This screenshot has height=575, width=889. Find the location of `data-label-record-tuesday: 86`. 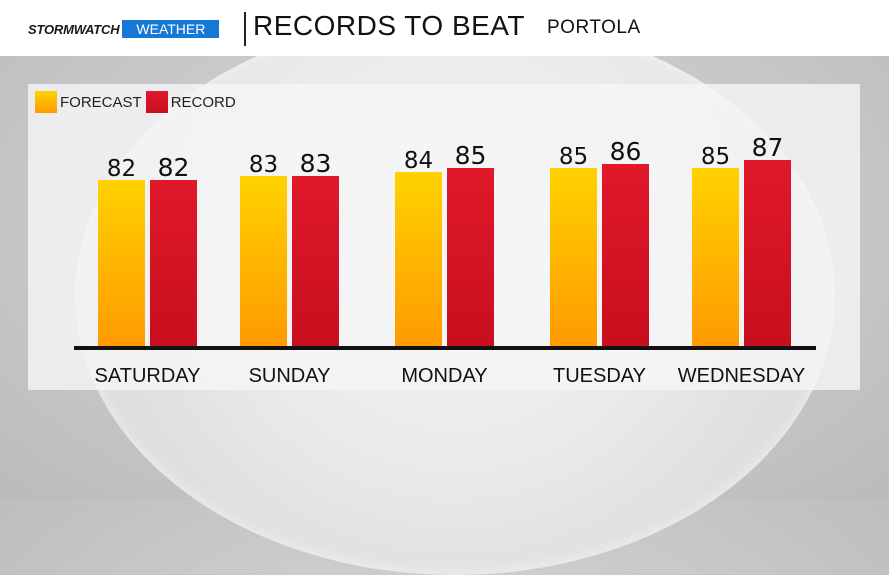

data-label-record-tuesday: 86 is located at coordinates (626, 151).